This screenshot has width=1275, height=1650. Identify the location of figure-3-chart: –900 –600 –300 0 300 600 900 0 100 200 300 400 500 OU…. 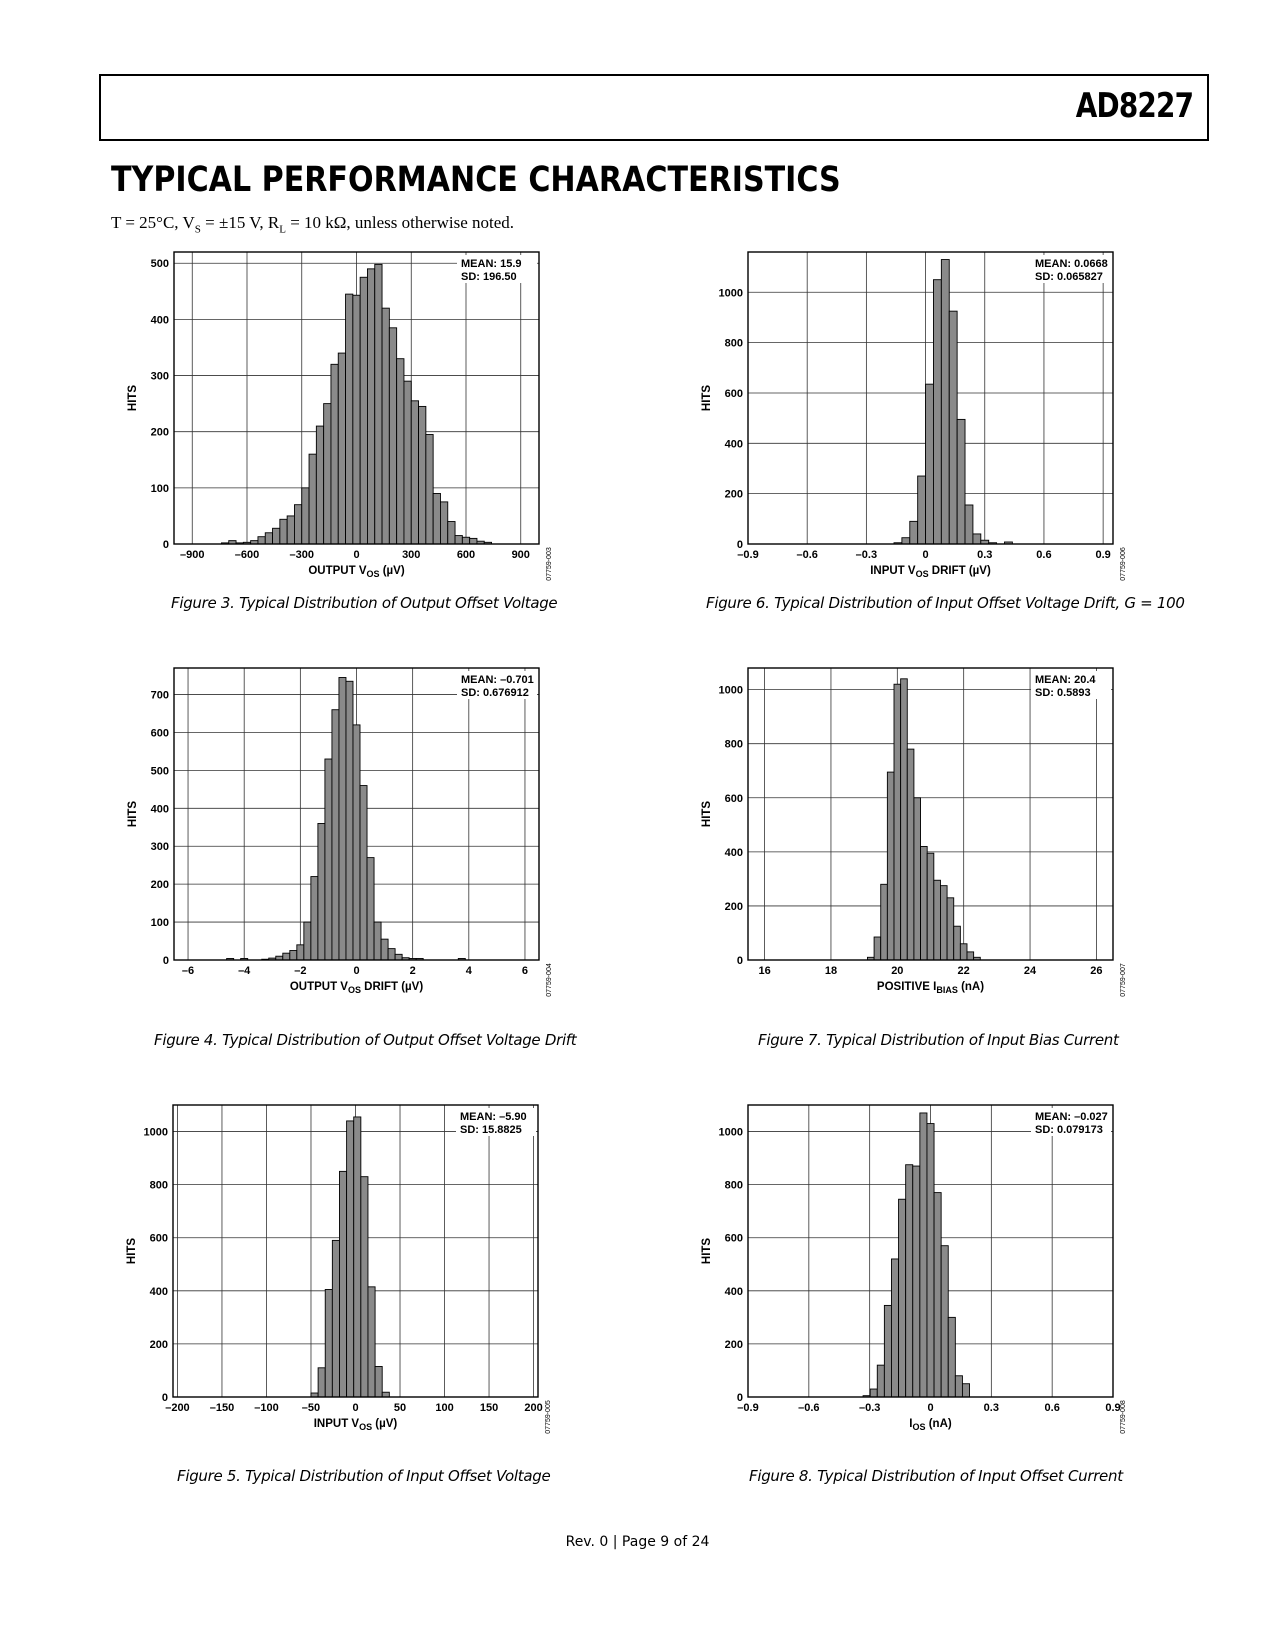
(410, 419).